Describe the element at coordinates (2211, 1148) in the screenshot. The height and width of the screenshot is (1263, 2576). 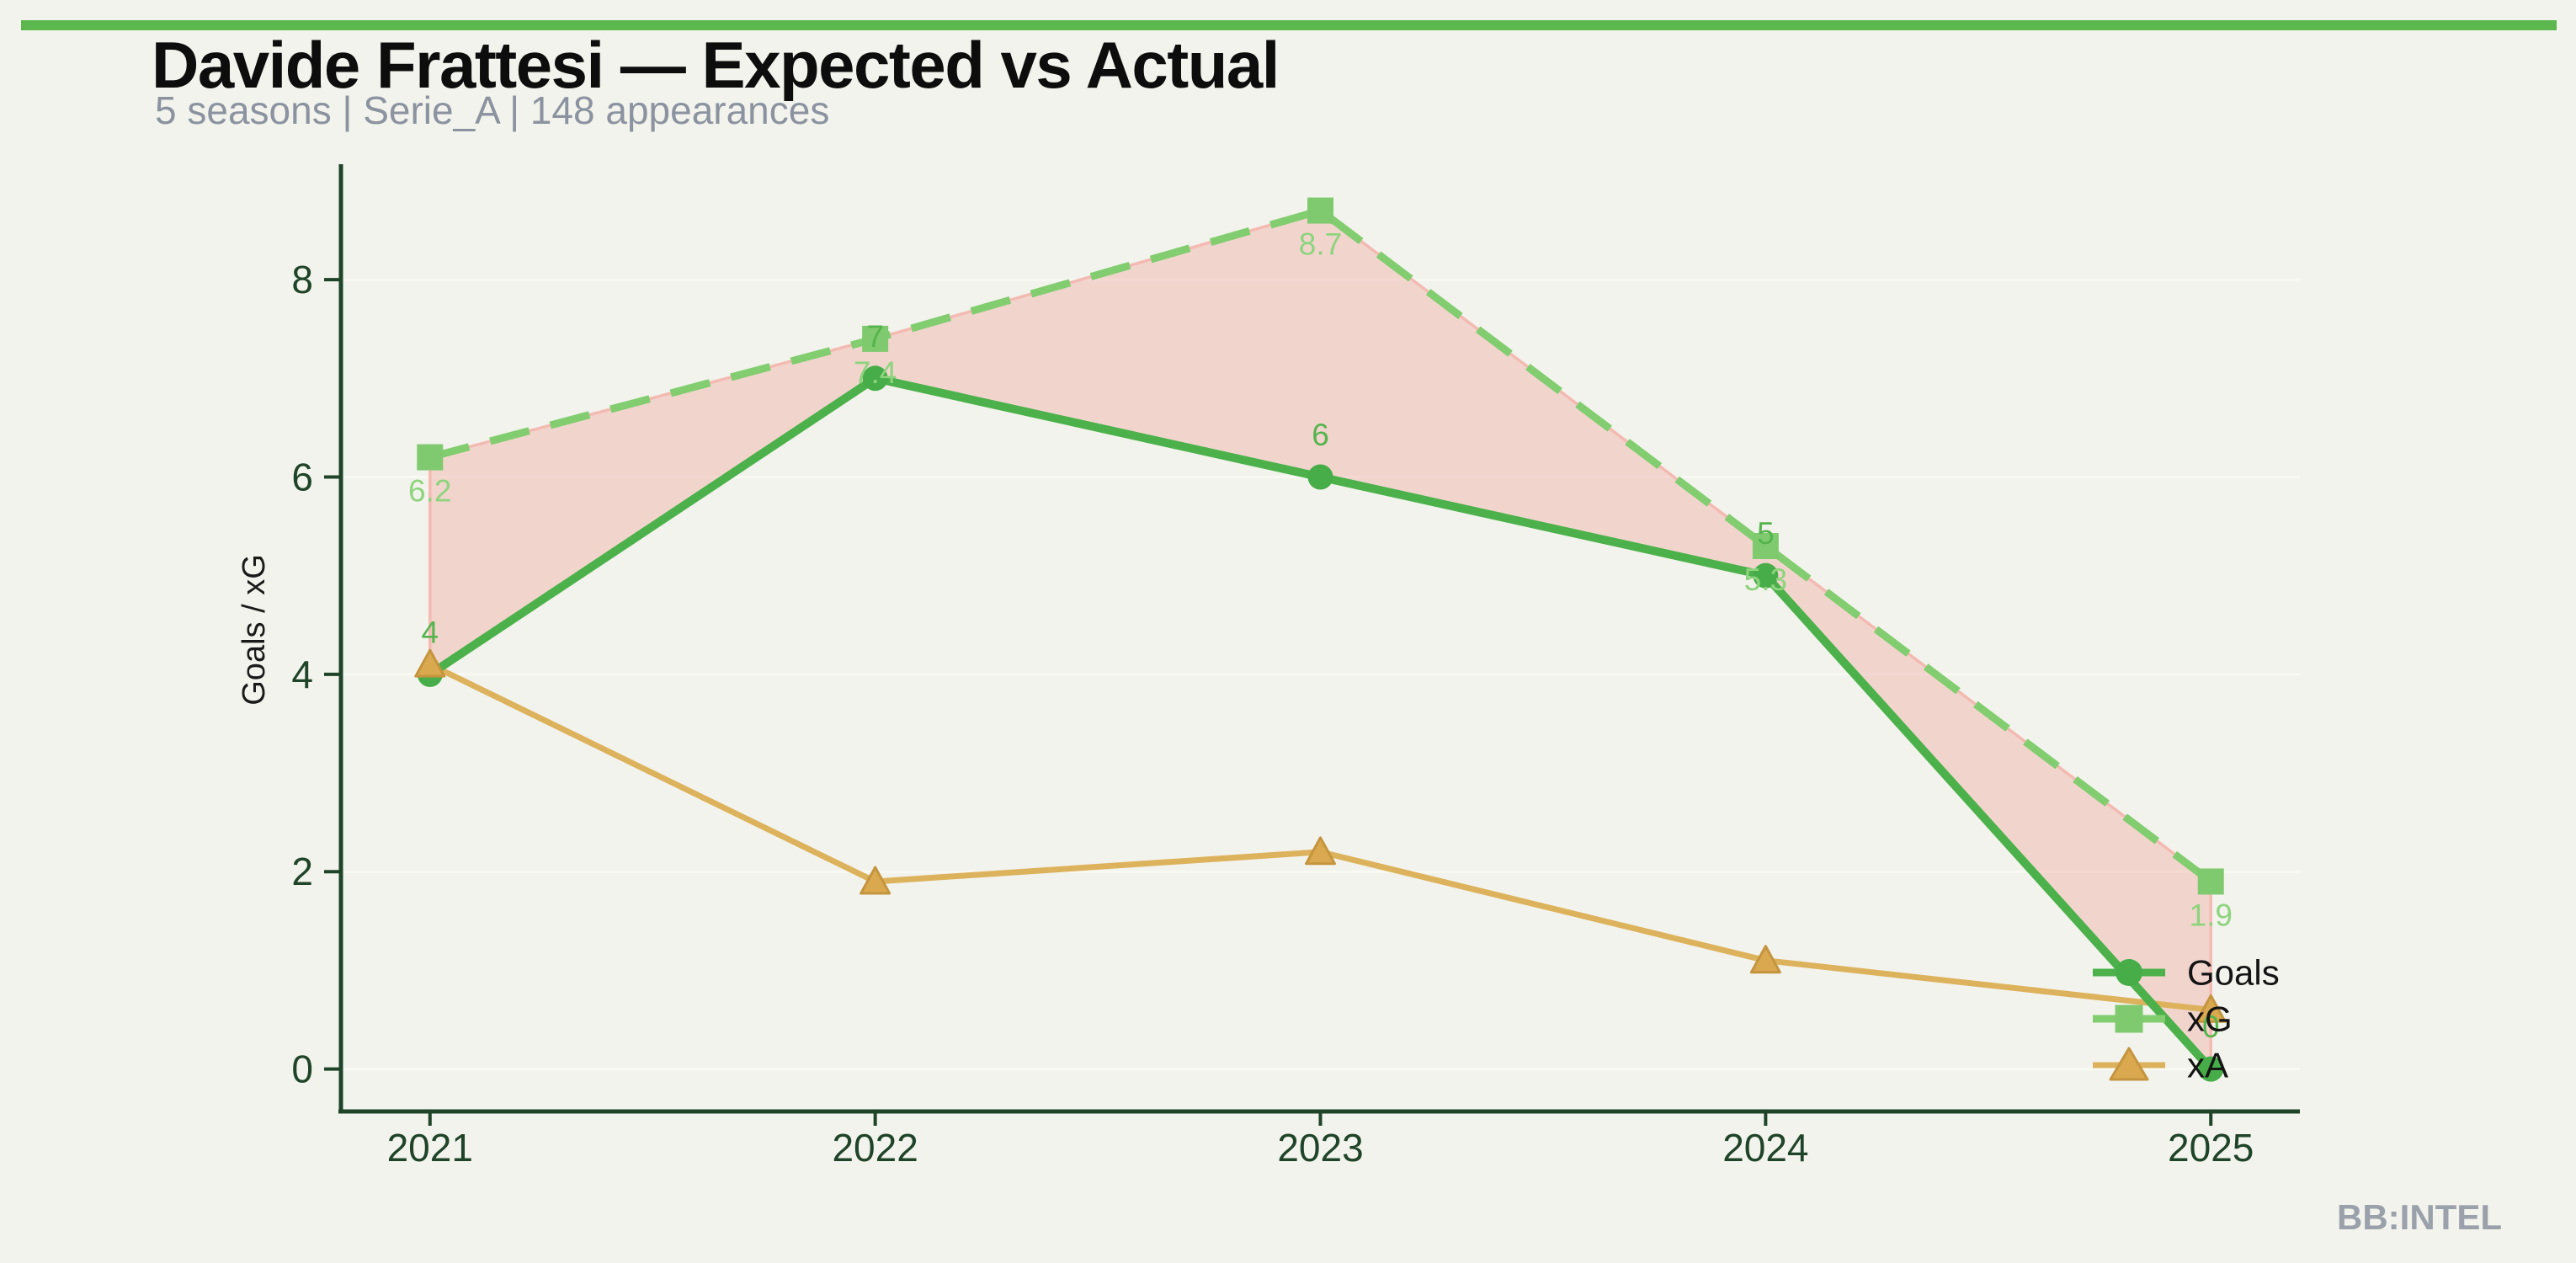
I see `x-tick-label-2025: 2025` at that location.